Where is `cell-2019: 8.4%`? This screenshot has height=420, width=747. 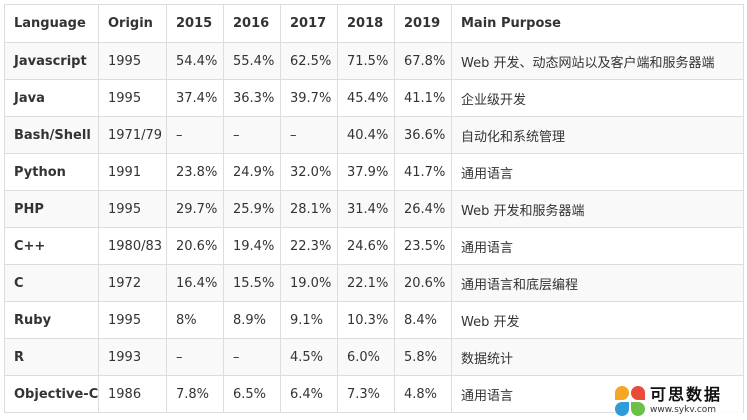
cell-2019: 8.4% is located at coordinates (423, 320).